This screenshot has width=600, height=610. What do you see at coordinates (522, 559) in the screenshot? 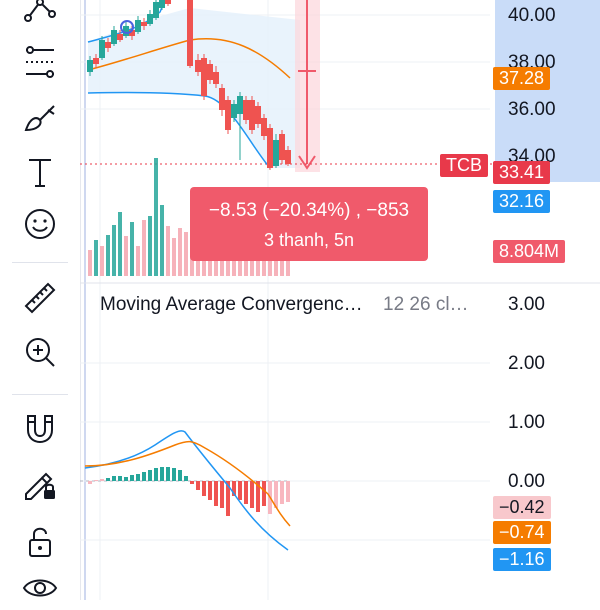
I see `macd-line-tag: −1.16` at bounding box center [522, 559].